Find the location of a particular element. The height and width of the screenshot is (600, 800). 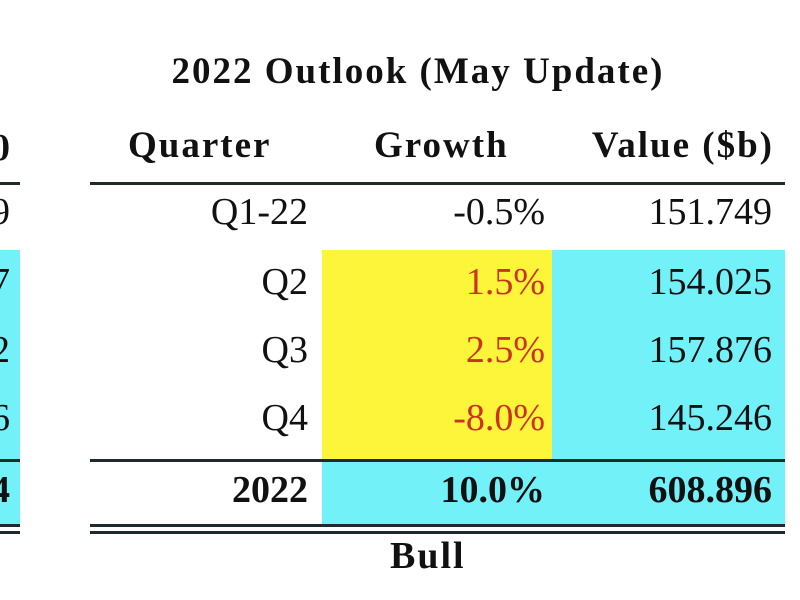

double-rule-bottom is located at coordinates (437, 532).